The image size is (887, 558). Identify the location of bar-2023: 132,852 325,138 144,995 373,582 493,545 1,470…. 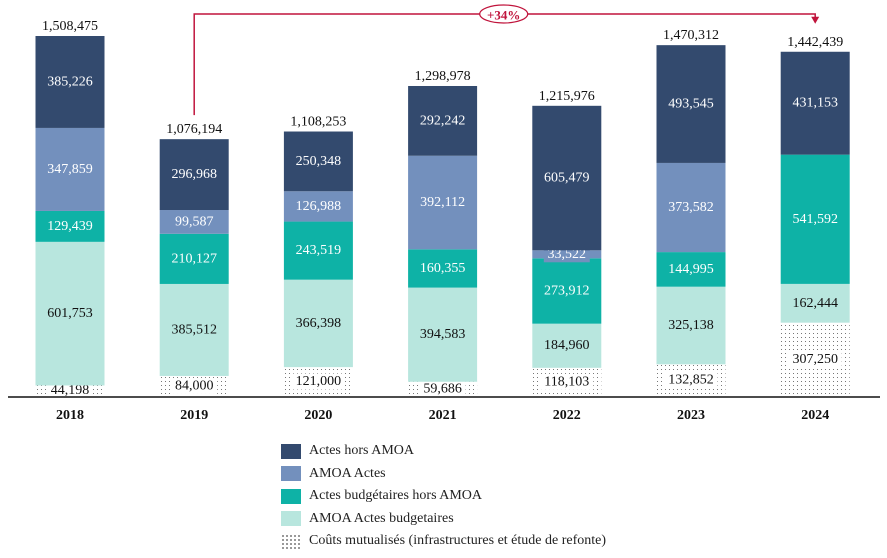
(691, 225).